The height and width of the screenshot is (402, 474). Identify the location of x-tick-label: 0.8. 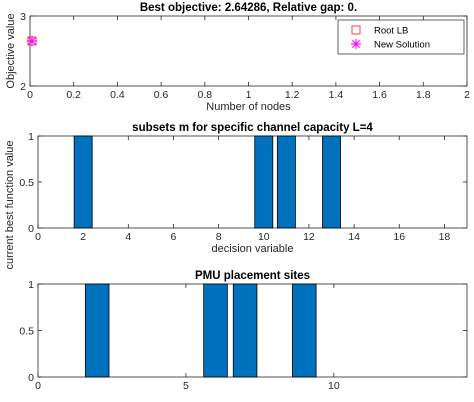
(204, 95).